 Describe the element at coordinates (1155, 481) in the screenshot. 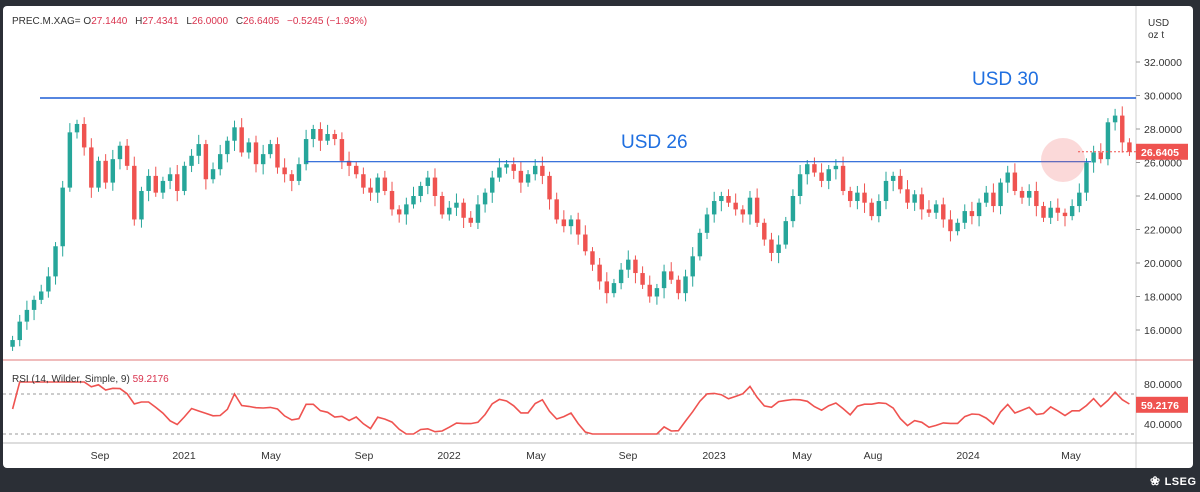

I see `lseg-emblem-icon: ❀` at that location.